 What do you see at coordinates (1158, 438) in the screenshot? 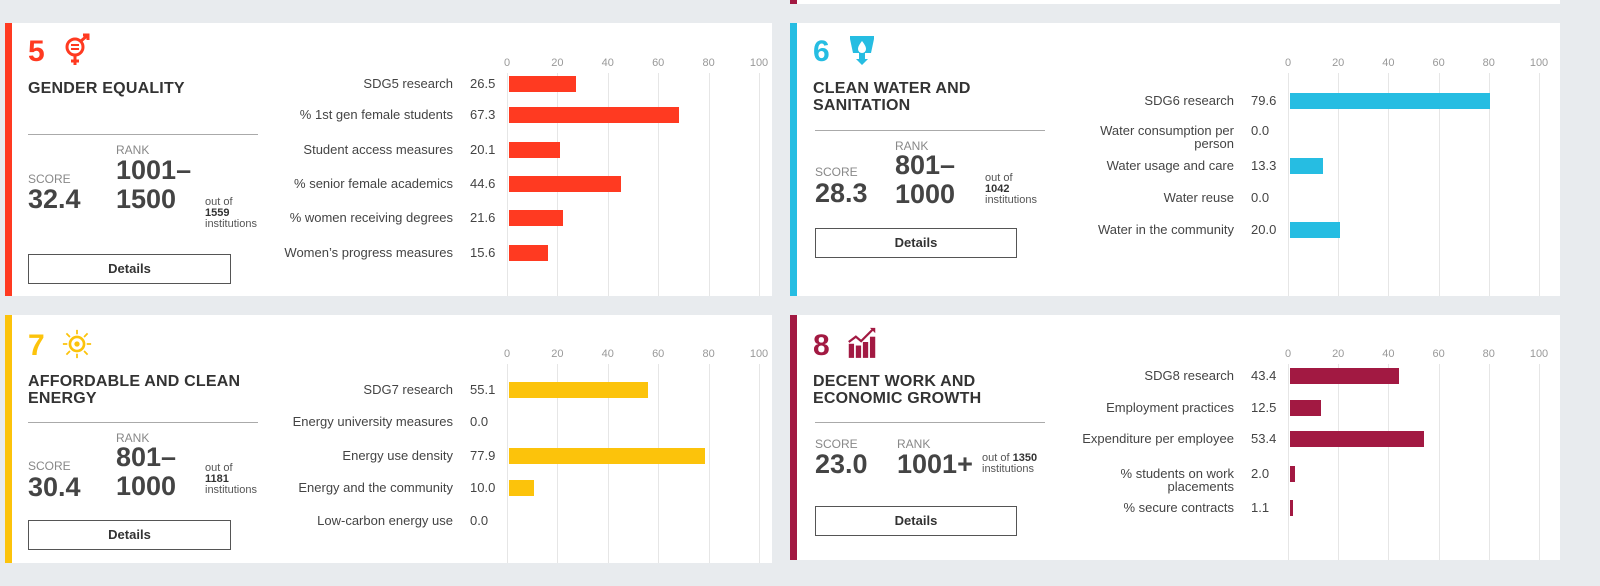
I see `bar-category-label: Expenditure per employee` at bounding box center [1158, 438].